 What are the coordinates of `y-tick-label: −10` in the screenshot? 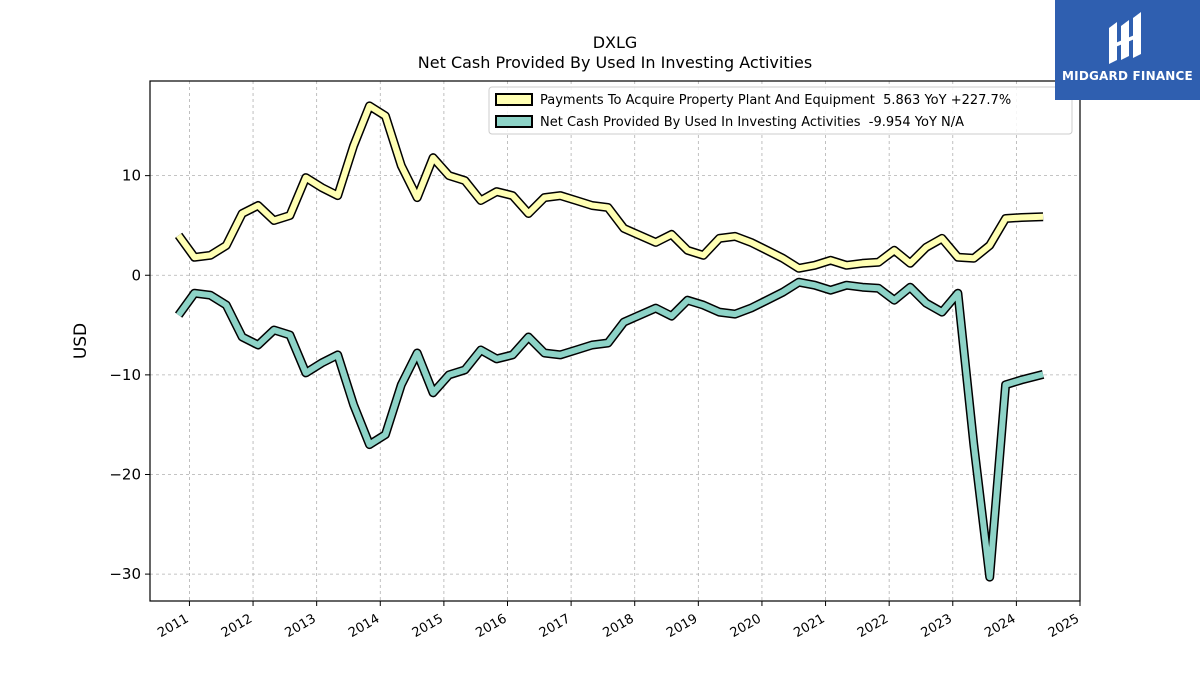 It's located at (125, 375).